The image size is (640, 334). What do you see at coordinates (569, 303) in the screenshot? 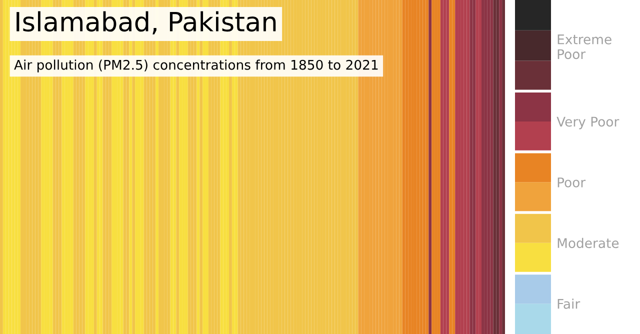
I see `color-bar-label: Fair` at bounding box center [569, 303].